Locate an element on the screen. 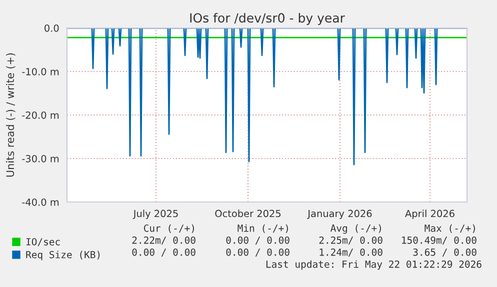  text: 1.24m/ 0.00 is located at coordinates (351, 252).